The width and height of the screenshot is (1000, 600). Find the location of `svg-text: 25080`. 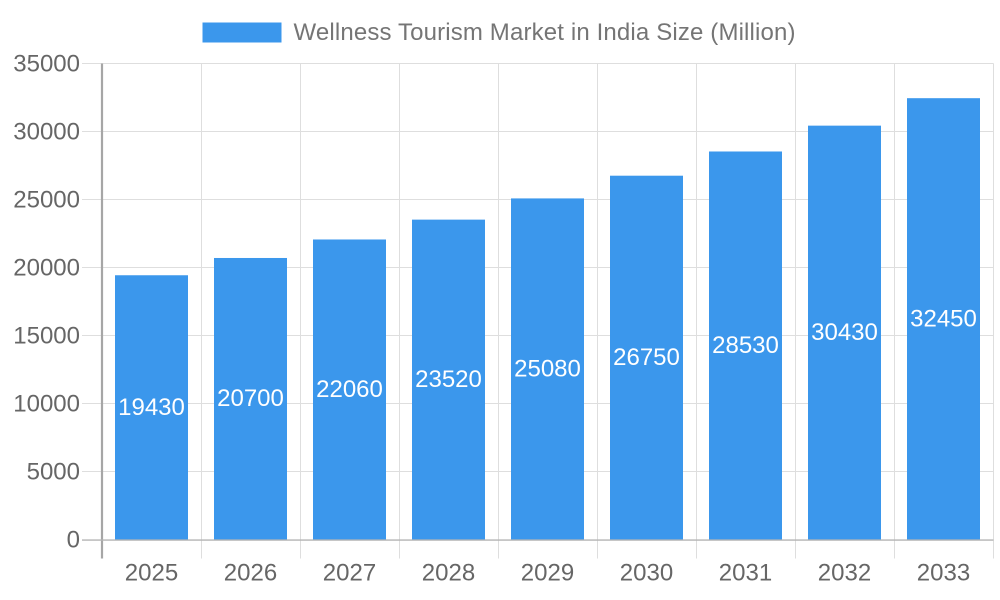

svg-text: 25080 is located at coordinates (547, 369).